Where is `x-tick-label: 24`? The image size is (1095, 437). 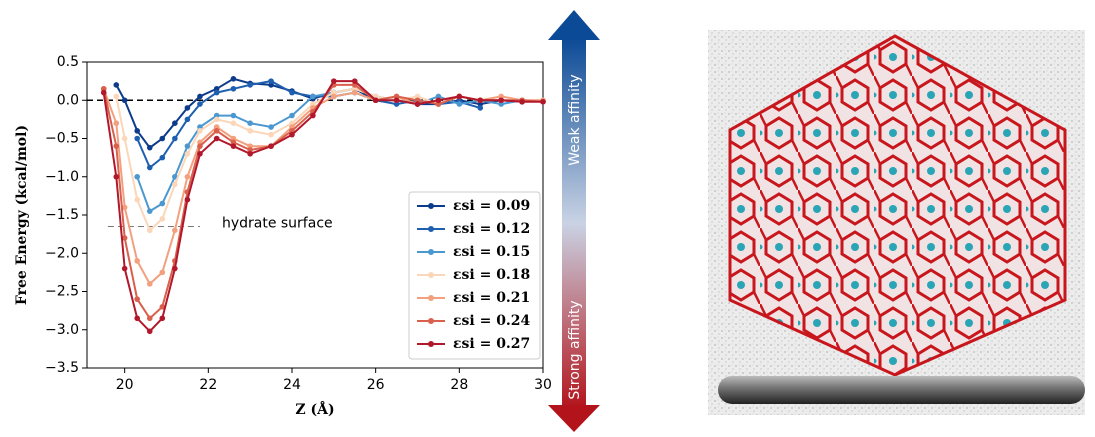
x-tick-label: 24 is located at coordinates (292, 385).